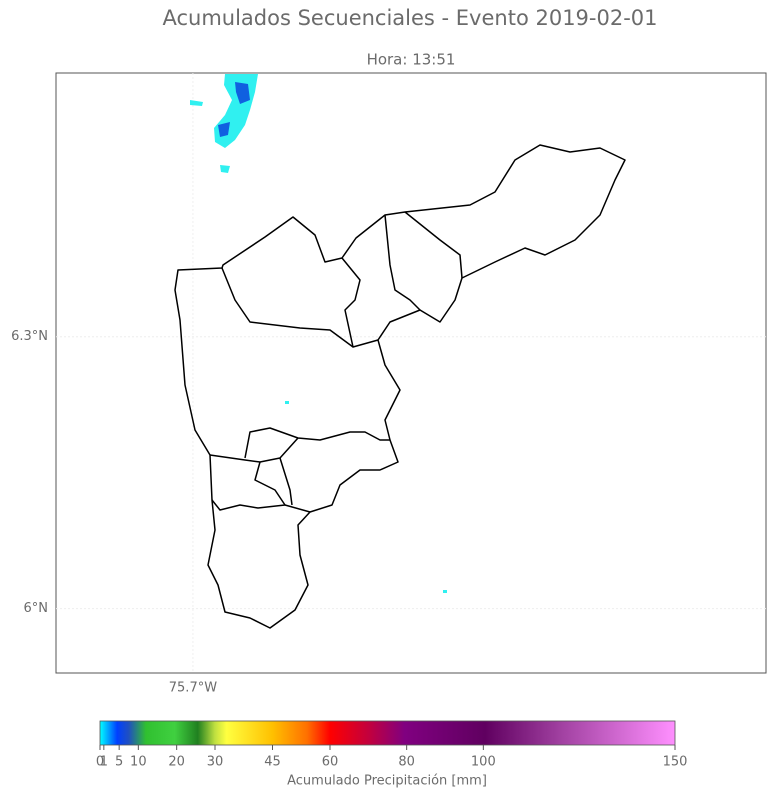 The height and width of the screenshot is (803, 779). Describe the element at coordinates (193, 688) in the screenshot. I see `lon-label: 75.7°W` at that location.